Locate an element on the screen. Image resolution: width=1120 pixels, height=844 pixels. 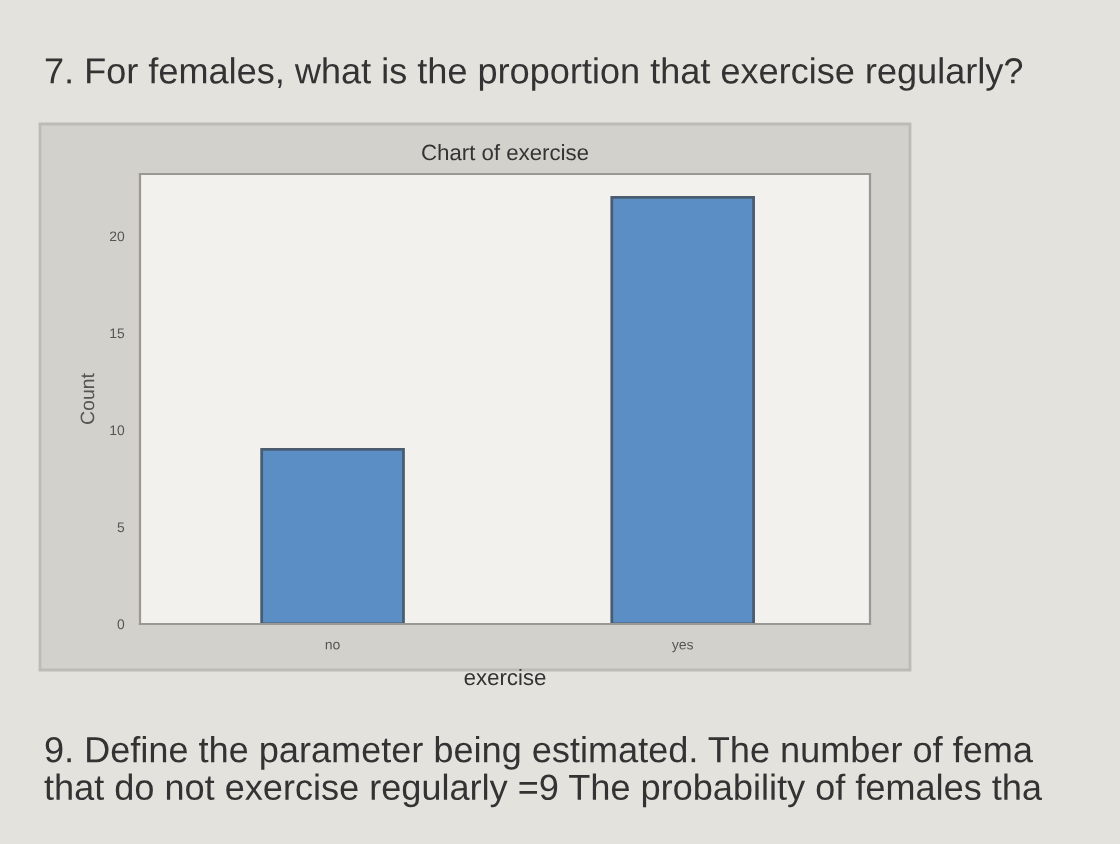
x-axis-title: exercise is located at coordinates (505, 677).